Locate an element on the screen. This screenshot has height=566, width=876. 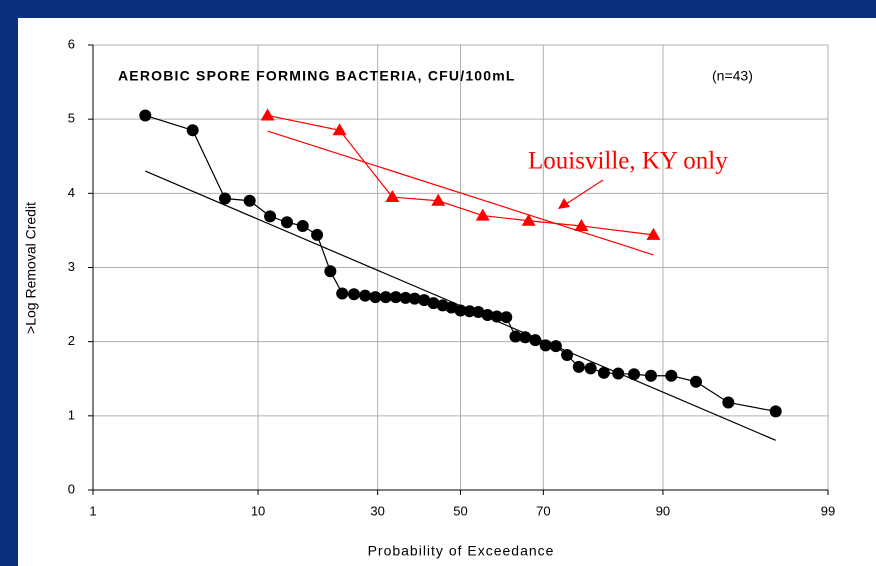
x-tick-label: 1 is located at coordinates (92, 510).